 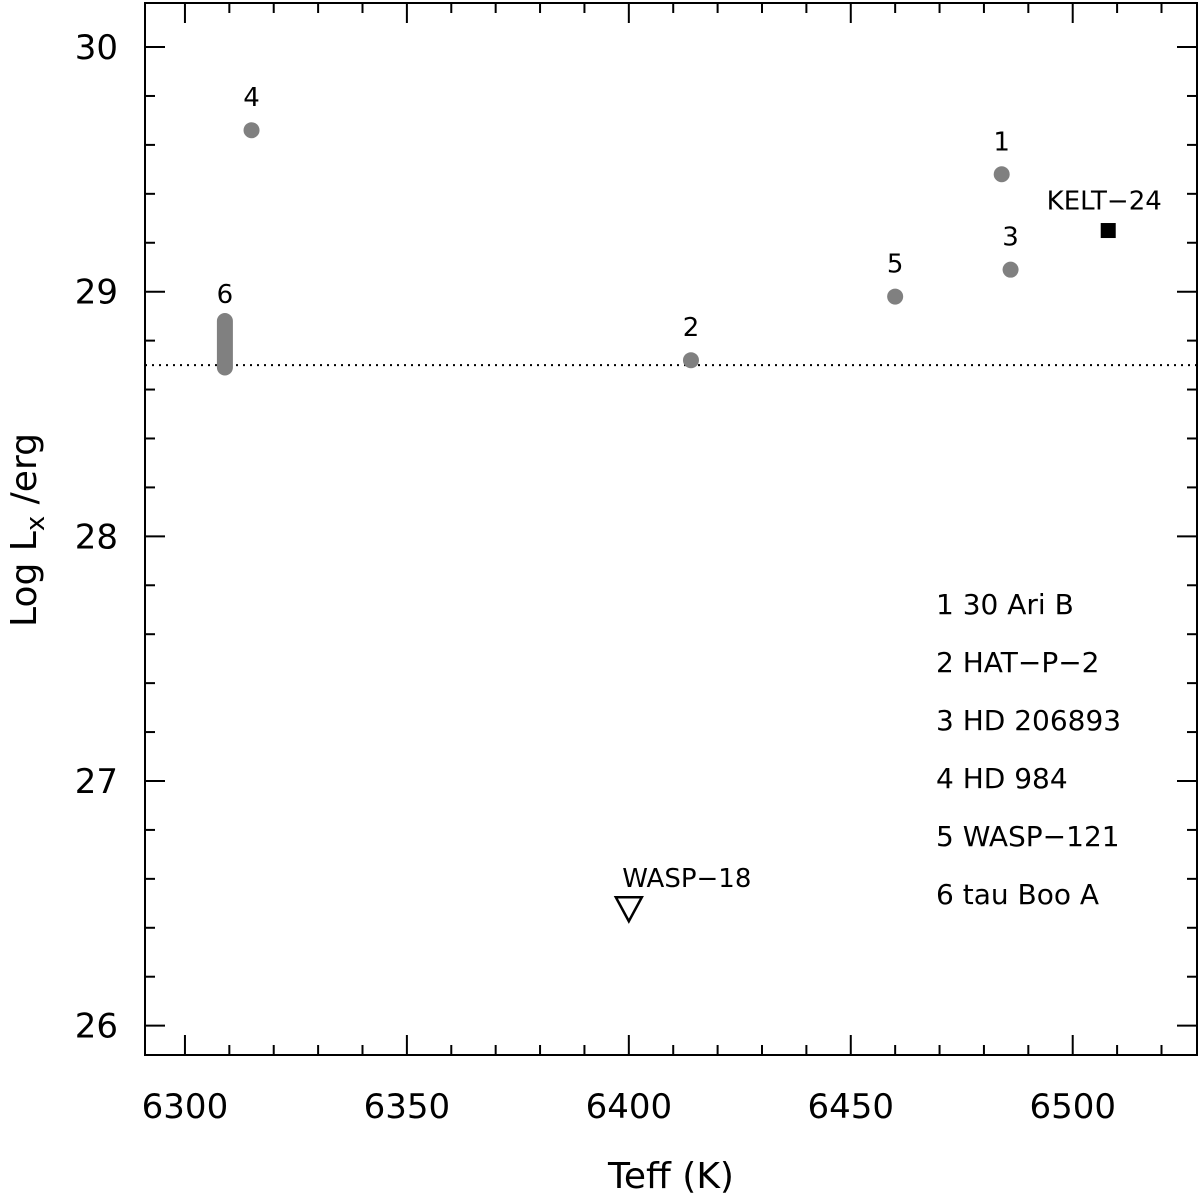 What do you see at coordinates (686, 879) in the screenshot?
I see `point-label-wasp-18: WASP−18` at bounding box center [686, 879].